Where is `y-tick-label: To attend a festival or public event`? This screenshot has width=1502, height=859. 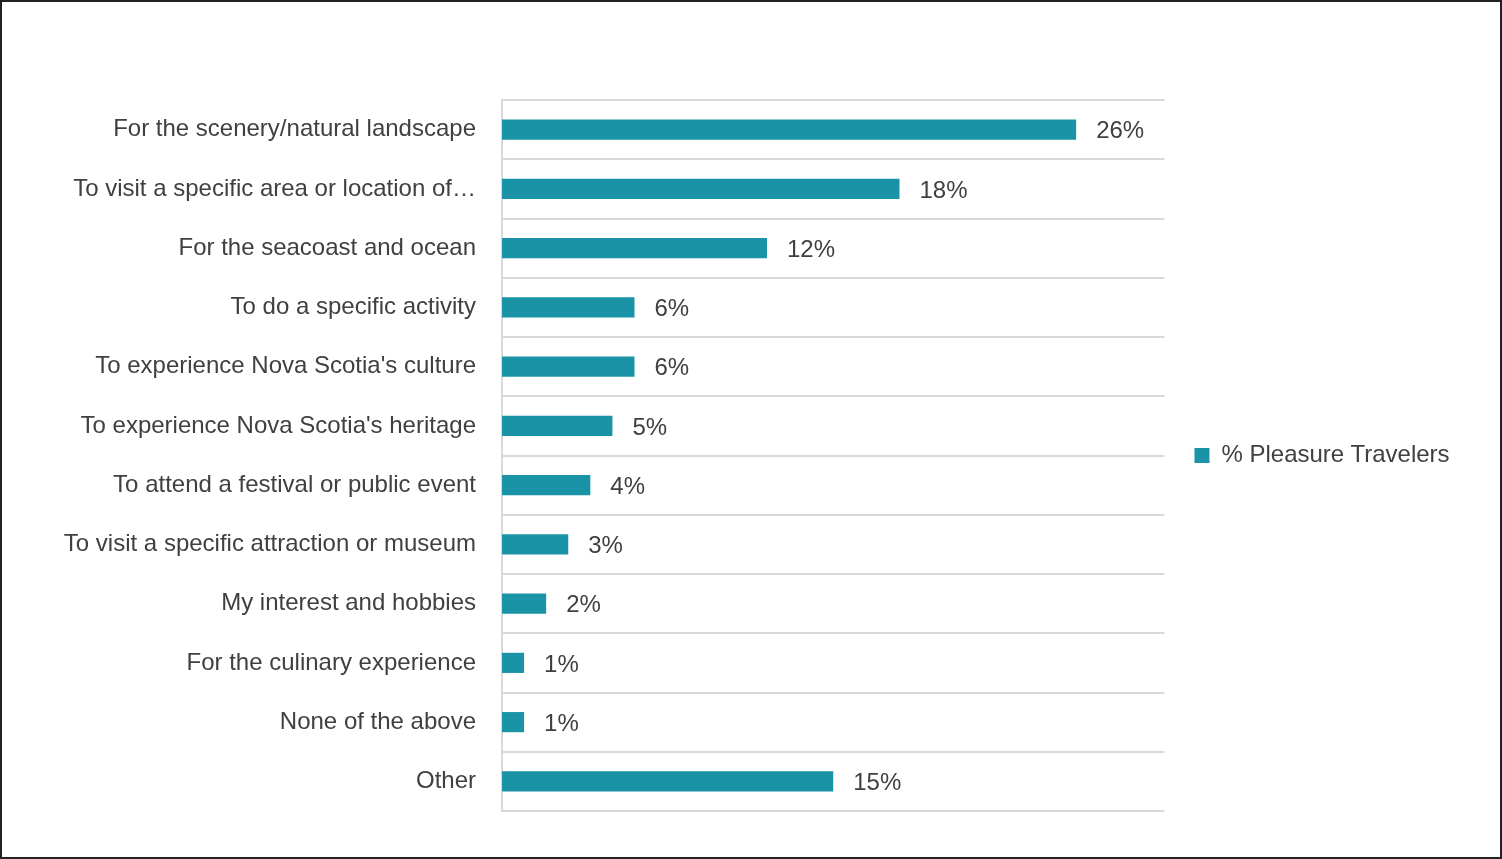 y-tick-label: To attend a festival or public event is located at coordinates (295, 483).